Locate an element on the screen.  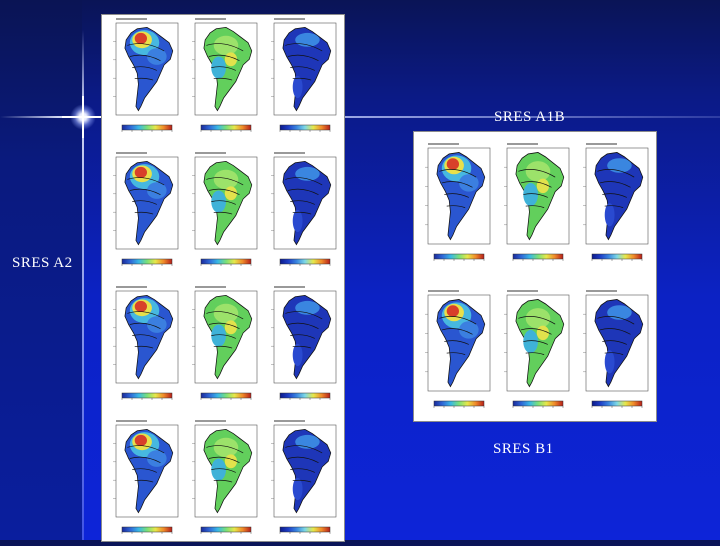
sparkle-icon is located at coordinates (83, 117).